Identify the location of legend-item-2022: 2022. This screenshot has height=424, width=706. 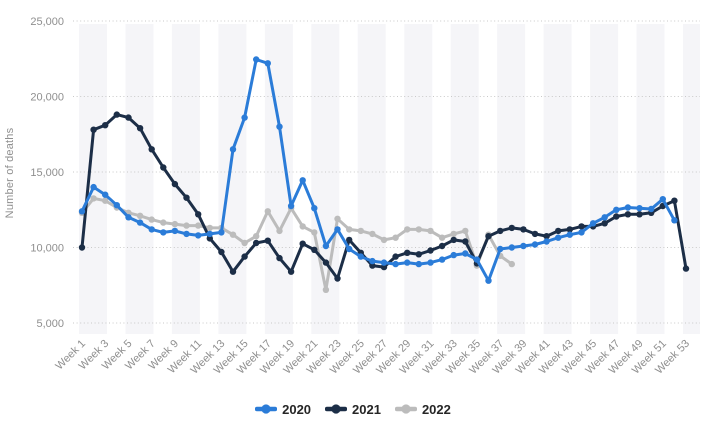
(422, 409).